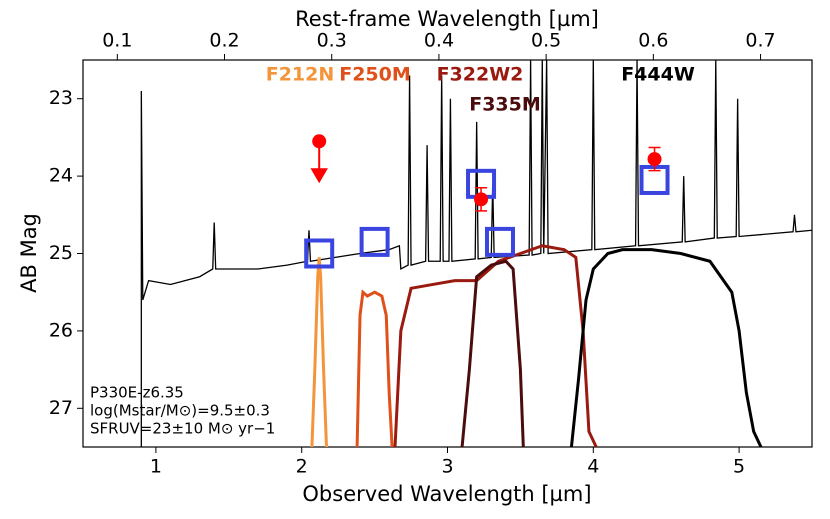 The width and height of the screenshot is (830, 519). Describe the element at coordinates (180, 411) in the screenshot. I see `annotation: log(Mstar/M⊙)=9.5±0.3` at that location.